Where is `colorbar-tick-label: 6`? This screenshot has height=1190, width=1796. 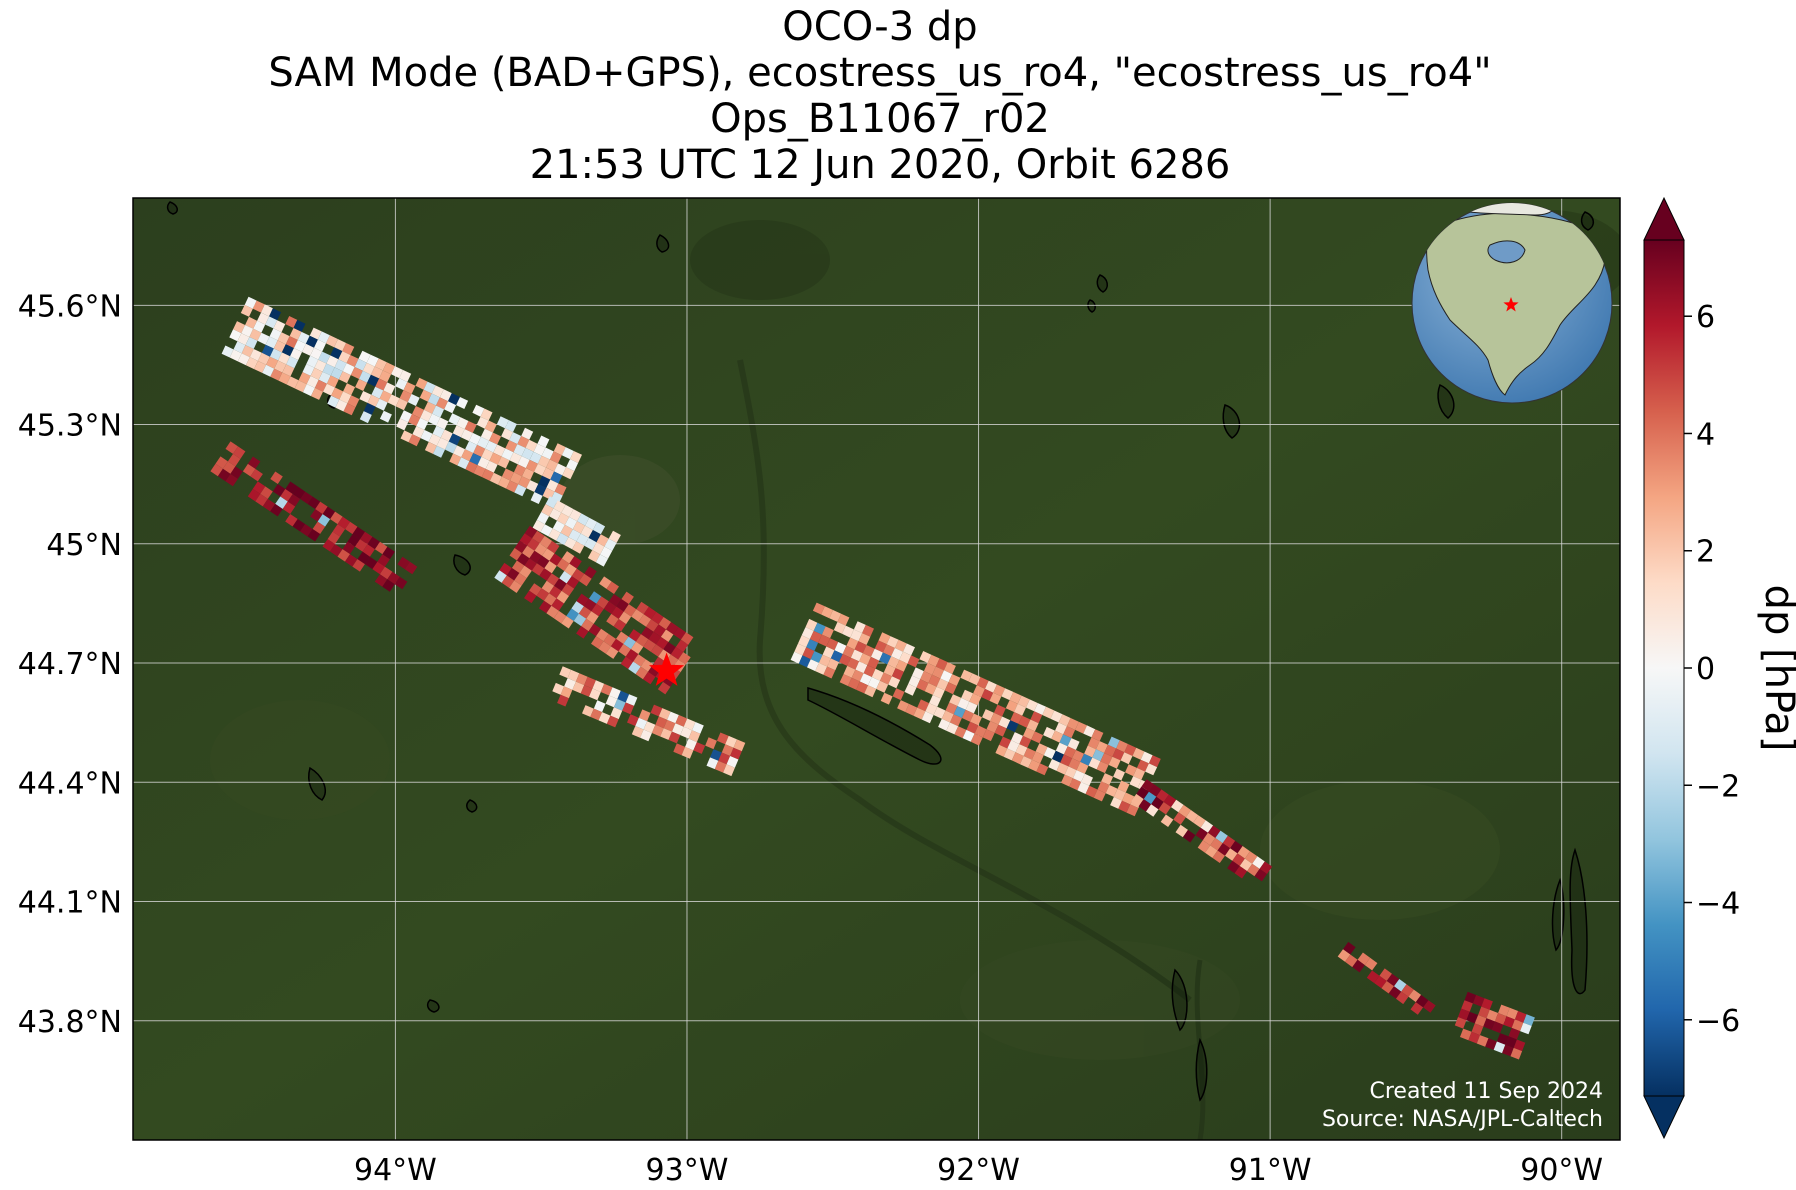
colorbar-tick-label: 6 is located at coordinates (1705, 317).